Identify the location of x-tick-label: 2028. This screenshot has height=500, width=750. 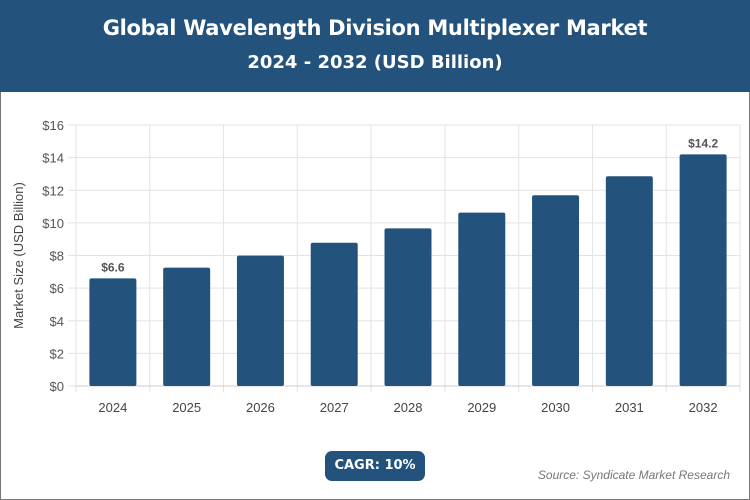
(408, 407).